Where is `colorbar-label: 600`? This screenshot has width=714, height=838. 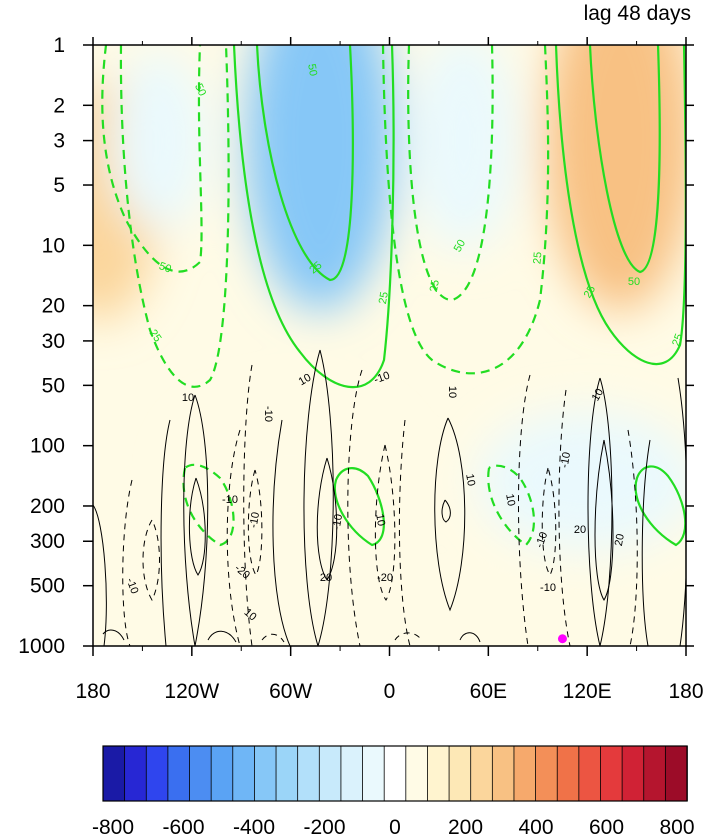 colorbar-label: 600 is located at coordinates (606, 827).